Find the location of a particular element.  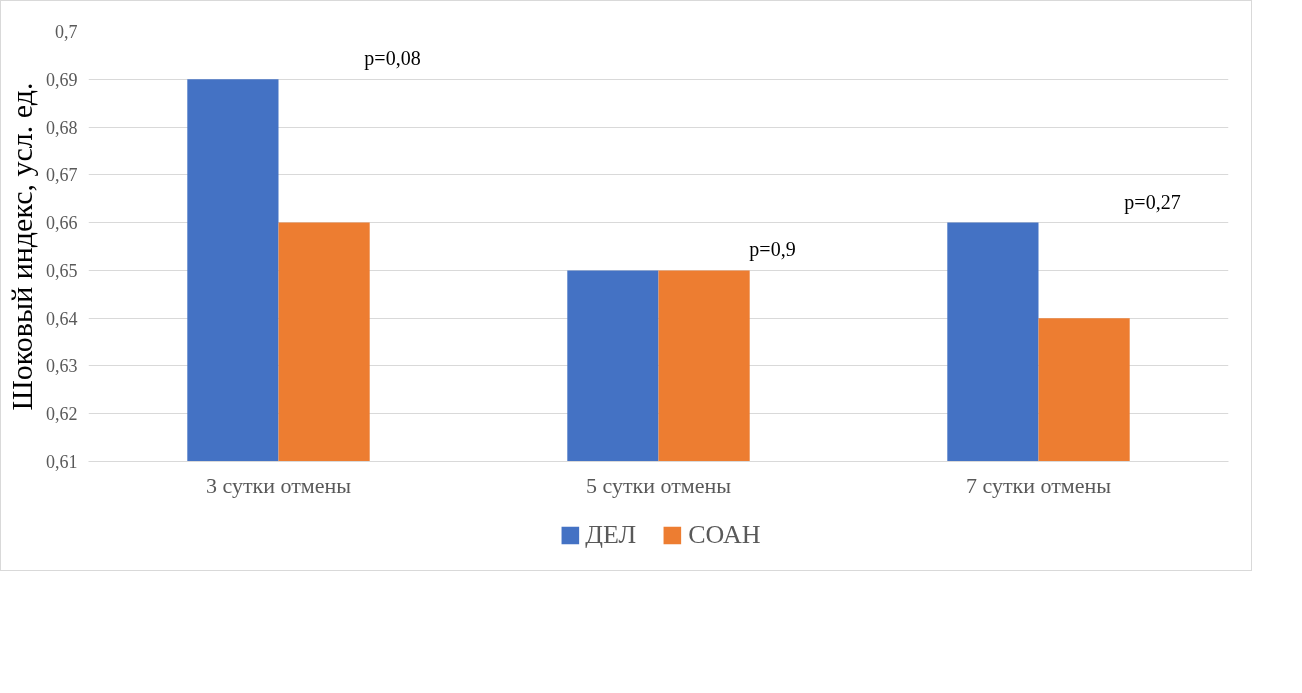

annotation: p=0,27 is located at coordinates (1152, 202).